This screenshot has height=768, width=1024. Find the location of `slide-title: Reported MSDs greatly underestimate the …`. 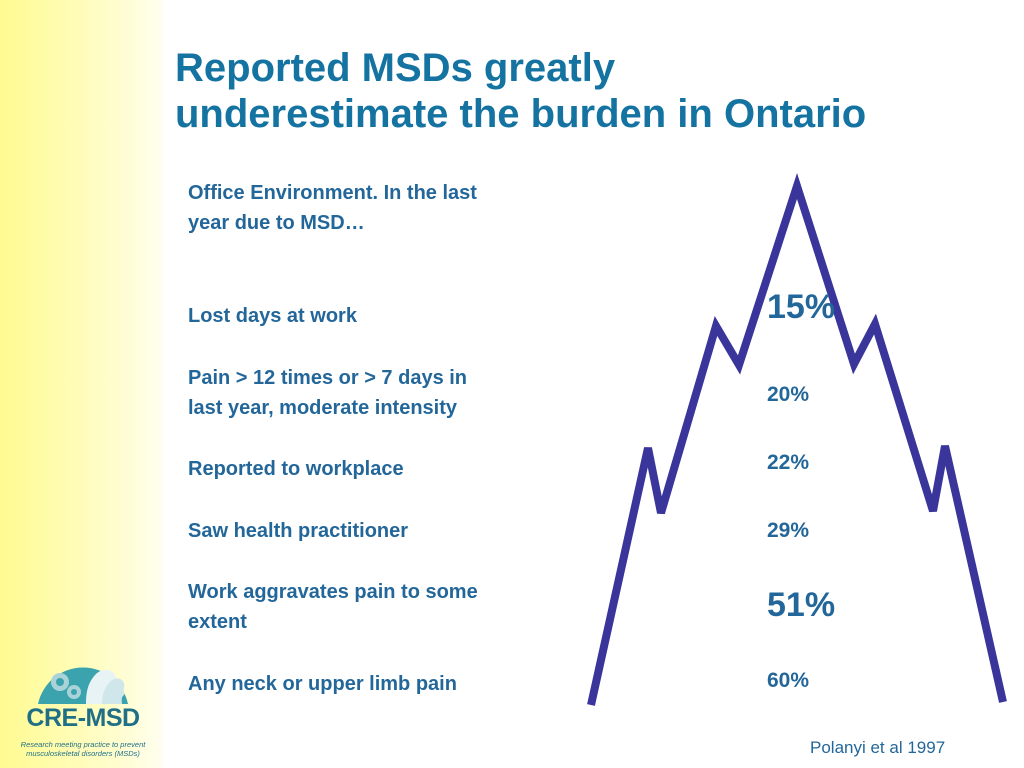

slide-title: Reported MSDs greatly underestimate the … is located at coordinates (585, 91).